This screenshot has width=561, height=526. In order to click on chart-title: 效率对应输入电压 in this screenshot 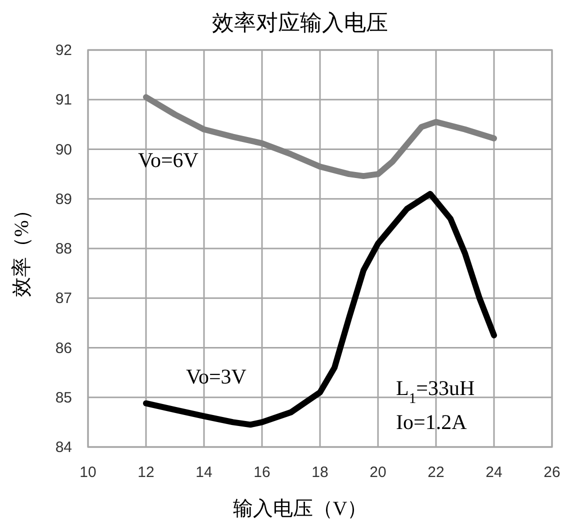, I will do `click(300, 22)`.